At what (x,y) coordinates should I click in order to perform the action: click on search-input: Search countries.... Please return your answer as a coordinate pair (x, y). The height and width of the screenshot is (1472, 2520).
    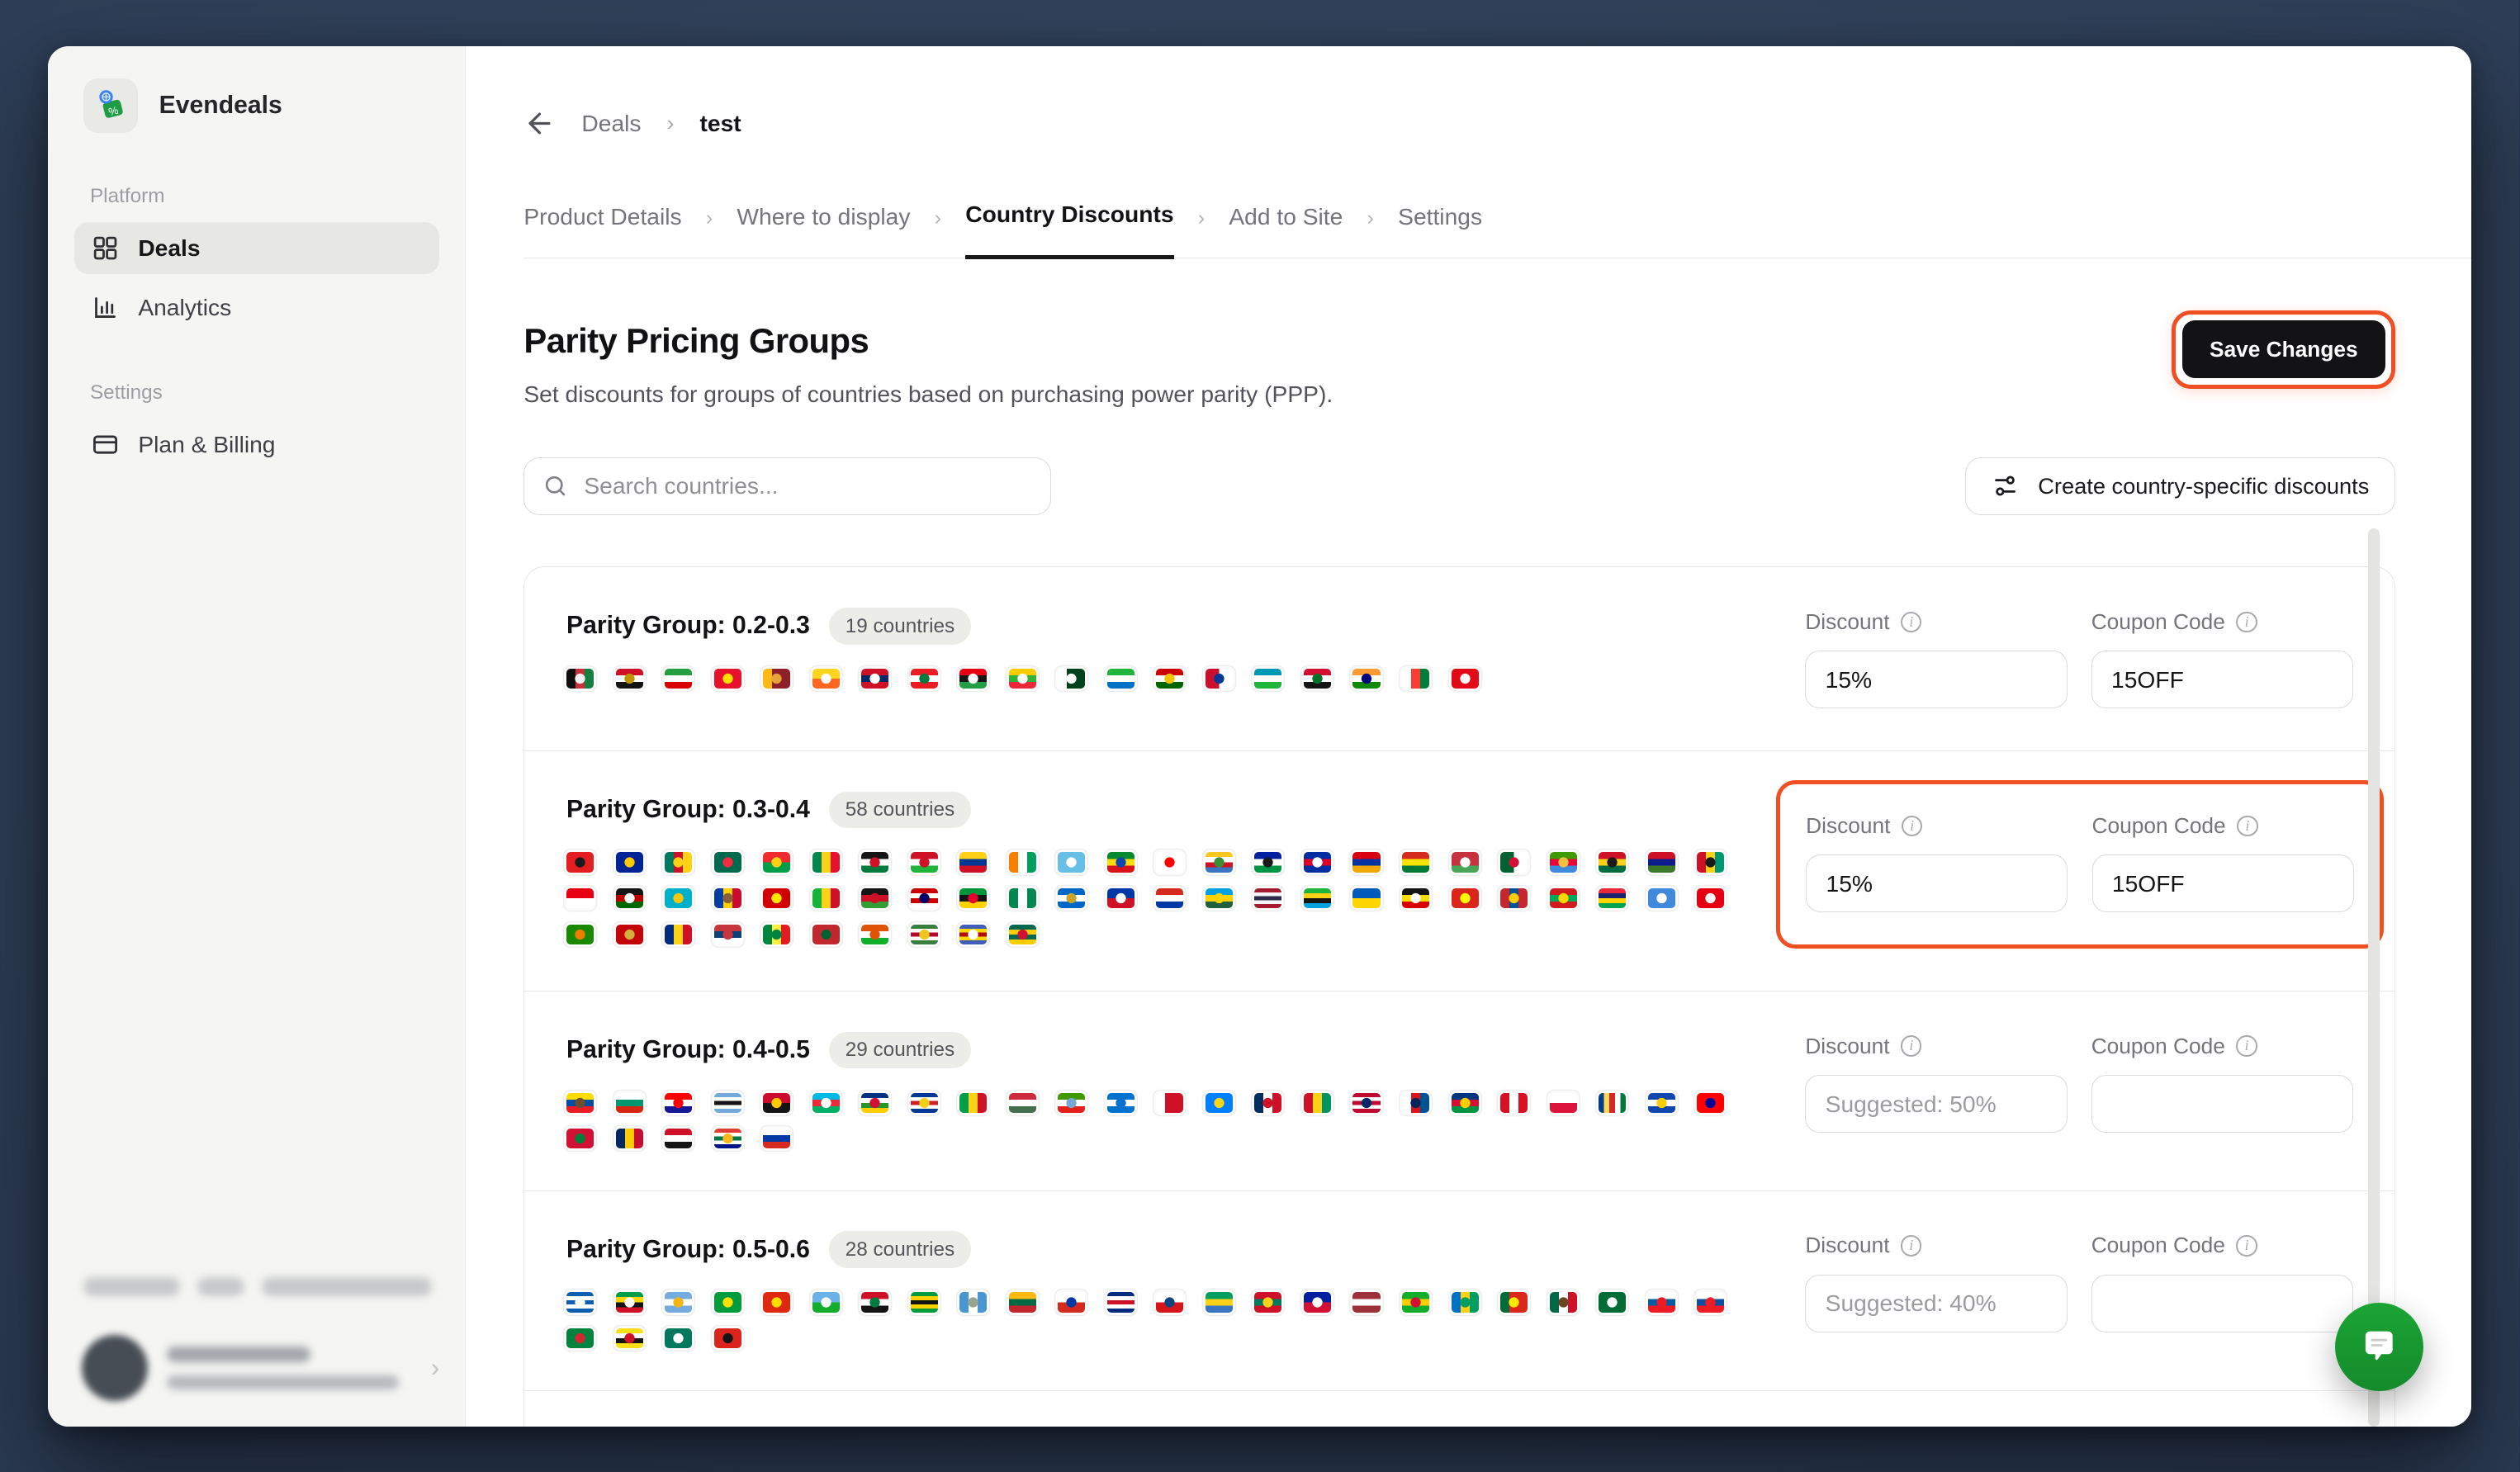
    Looking at the image, I should click on (787, 486).